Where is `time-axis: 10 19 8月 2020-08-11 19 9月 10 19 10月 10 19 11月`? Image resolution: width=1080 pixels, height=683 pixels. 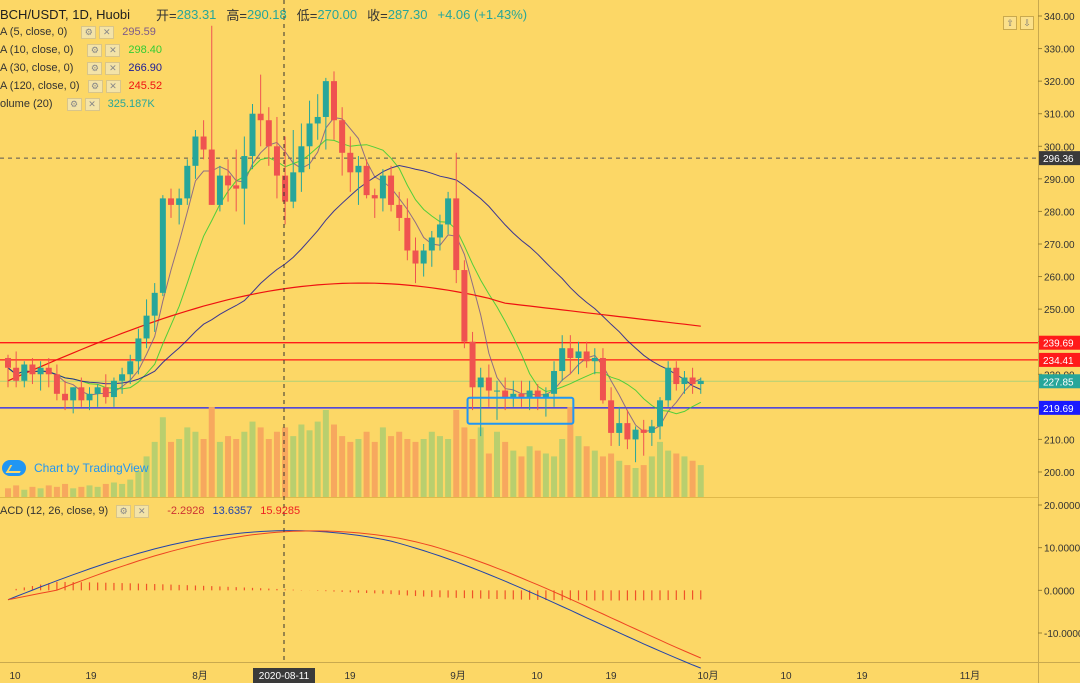 time-axis: 10 19 8月 2020-08-11 19 9月 10 19 10月 10 19 11月 is located at coordinates (494, 675).